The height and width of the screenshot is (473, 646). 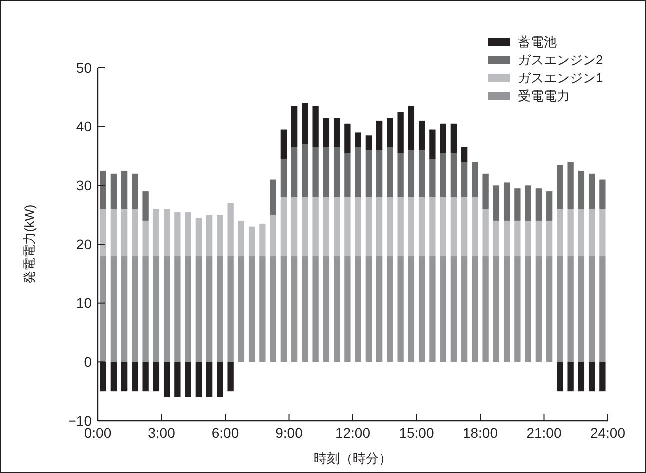 What do you see at coordinates (416, 433) in the screenshot?
I see `x-tick-label: 15:00` at bounding box center [416, 433].